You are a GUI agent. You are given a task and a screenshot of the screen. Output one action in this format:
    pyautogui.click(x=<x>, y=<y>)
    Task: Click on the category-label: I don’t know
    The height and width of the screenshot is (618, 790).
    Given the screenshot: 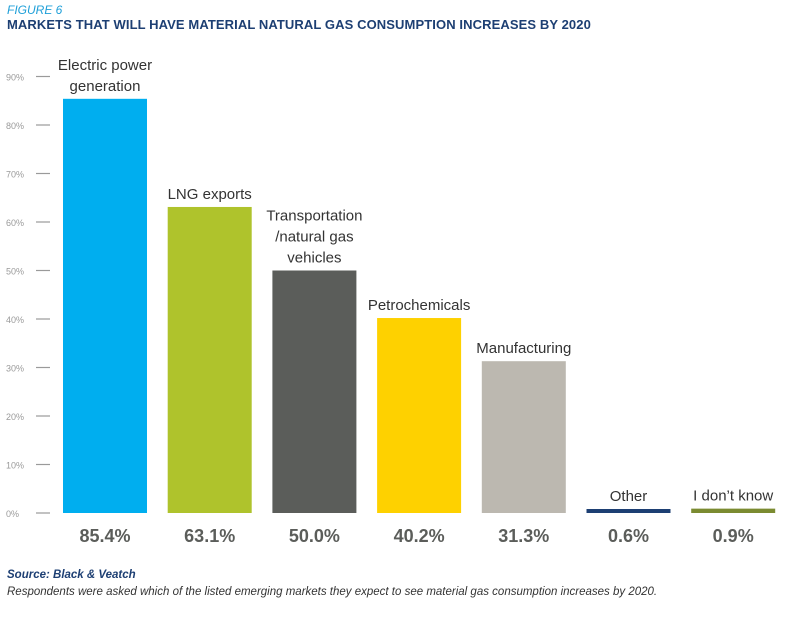 What is the action you would take?
    pyautogui.click(x=733, y=496)
    